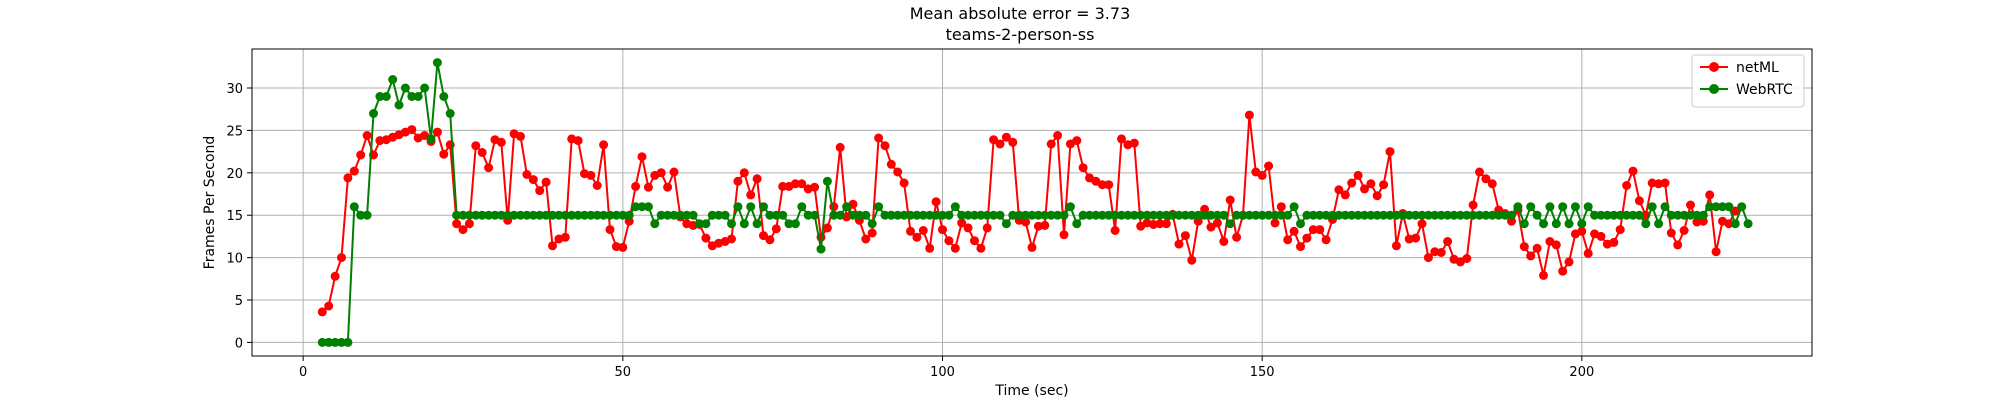 The width and height of the screenshot is (2000, 400). Describe the element at coordinates (623, 372) in the screenshot. I see `x-tick-label: 50` at that location.